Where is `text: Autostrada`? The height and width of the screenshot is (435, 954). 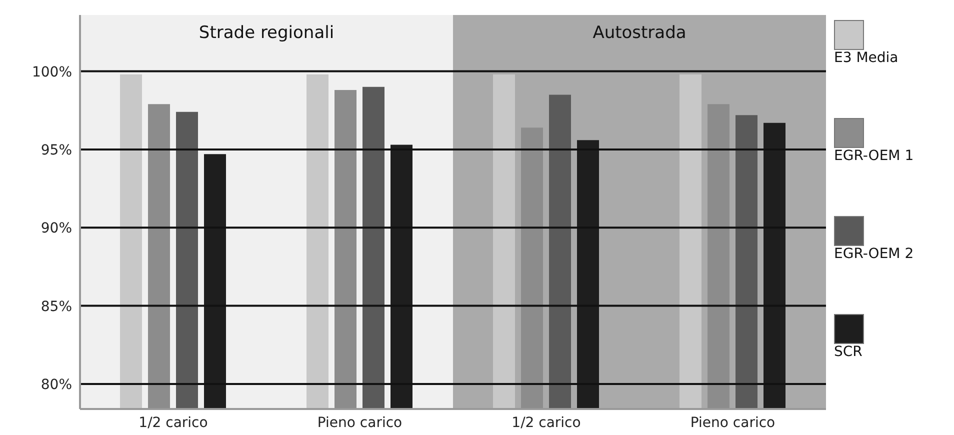
text: Autostrada is located at coordinates (640, 33).